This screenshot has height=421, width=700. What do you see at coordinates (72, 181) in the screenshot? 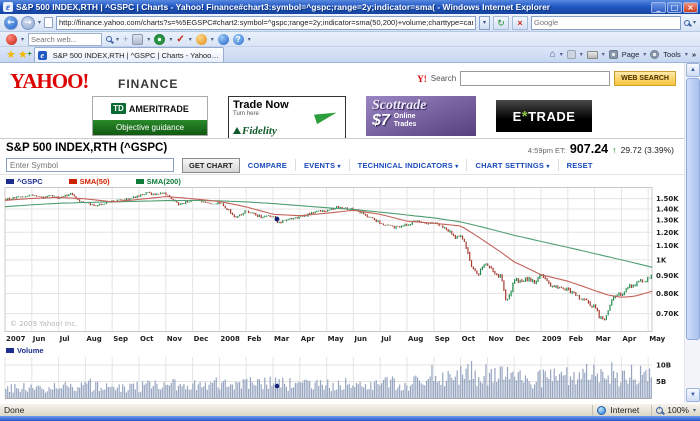
I see `sma50-swatch-icon` at bounding box center [72, 181].